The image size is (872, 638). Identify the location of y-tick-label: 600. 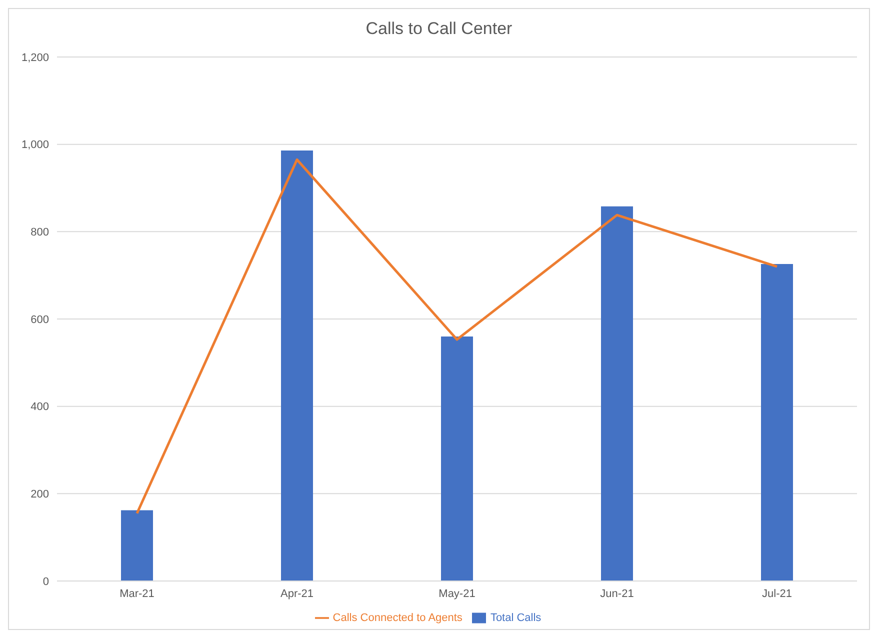
(39, 320).